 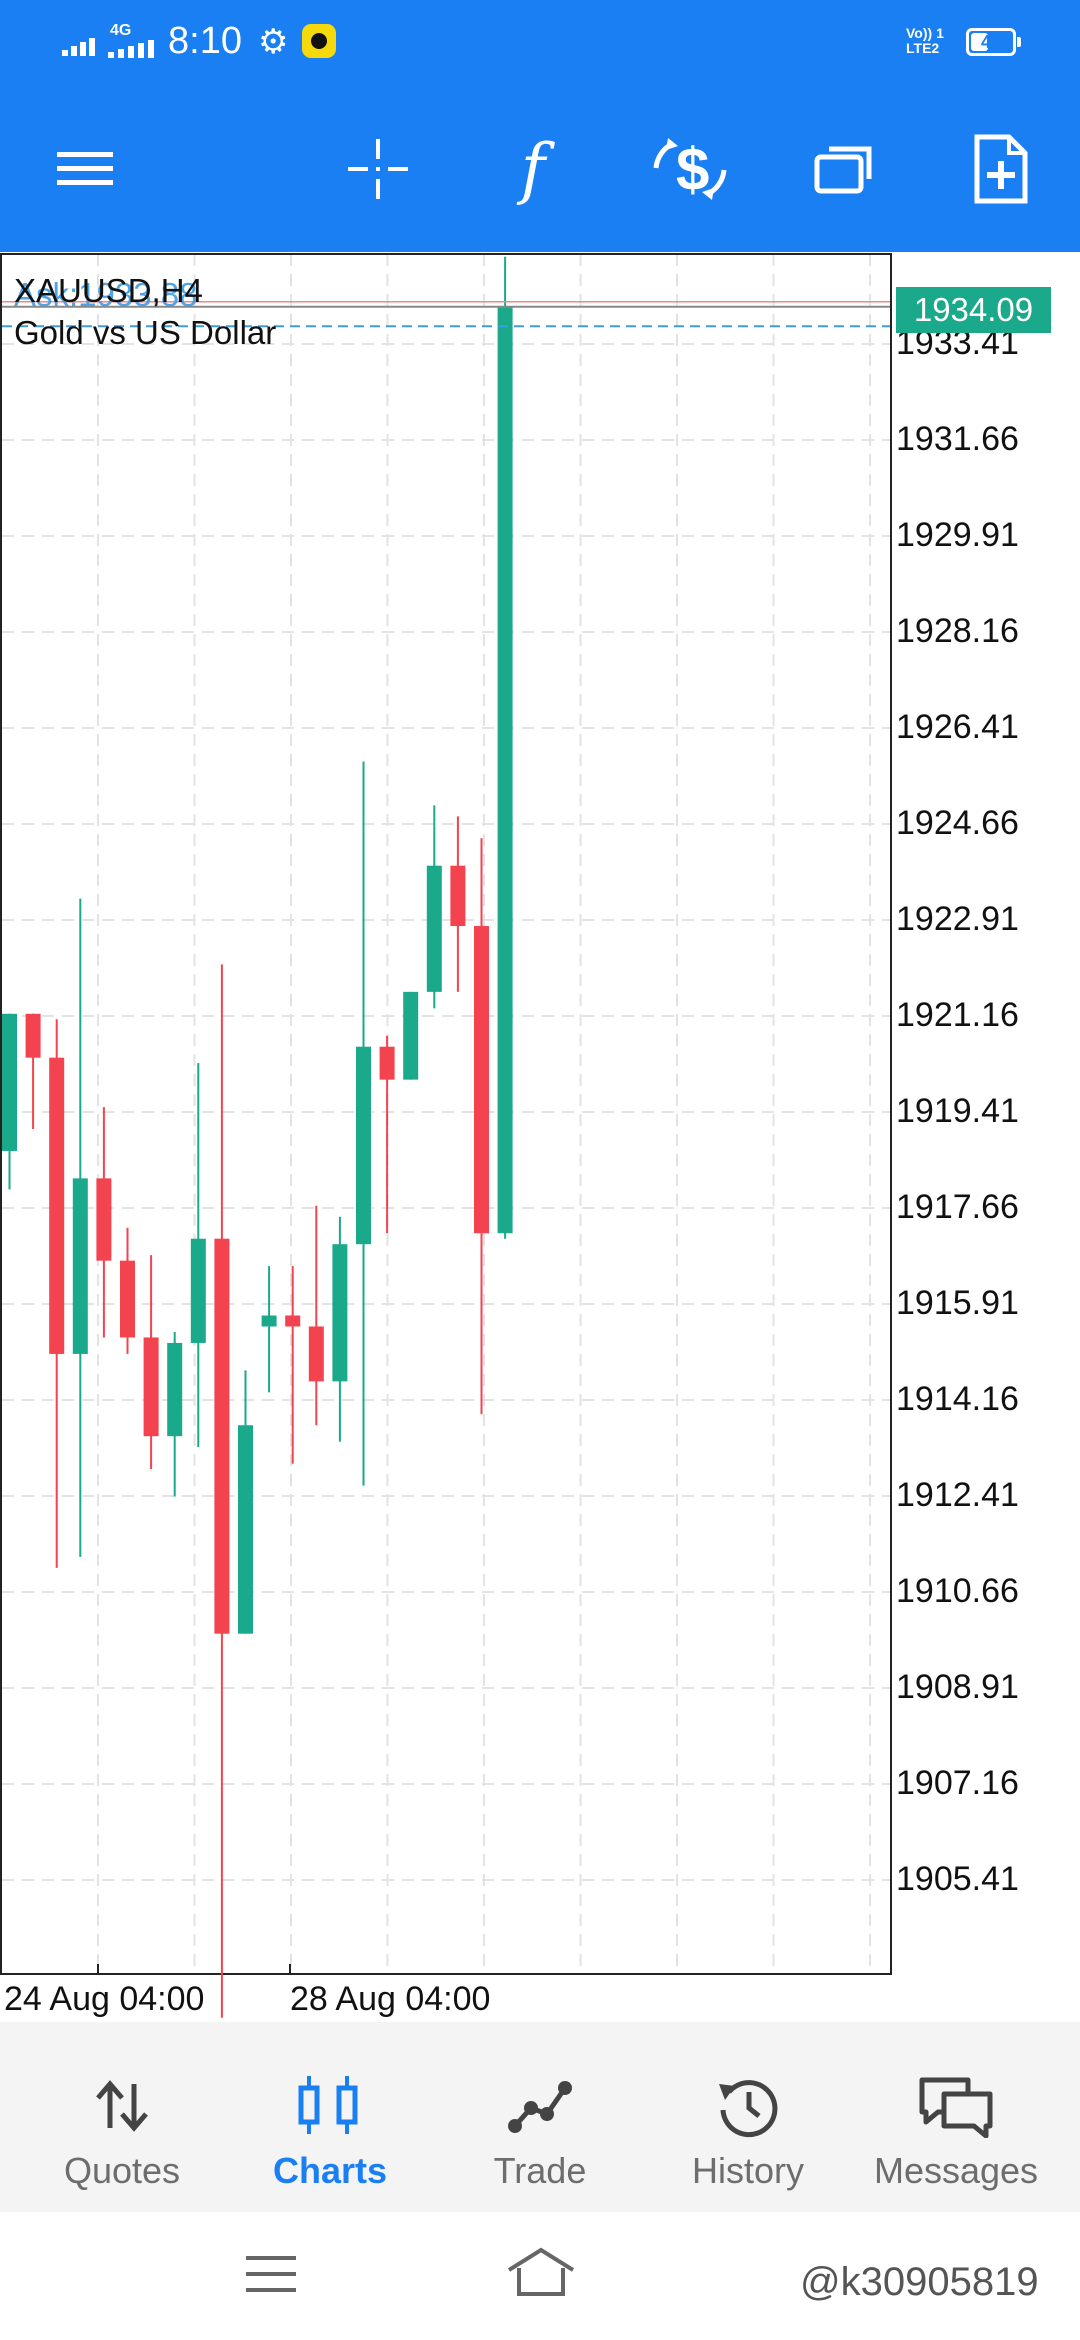 I want to click on nav-messages: Messages, so click(x=956, y=2117).